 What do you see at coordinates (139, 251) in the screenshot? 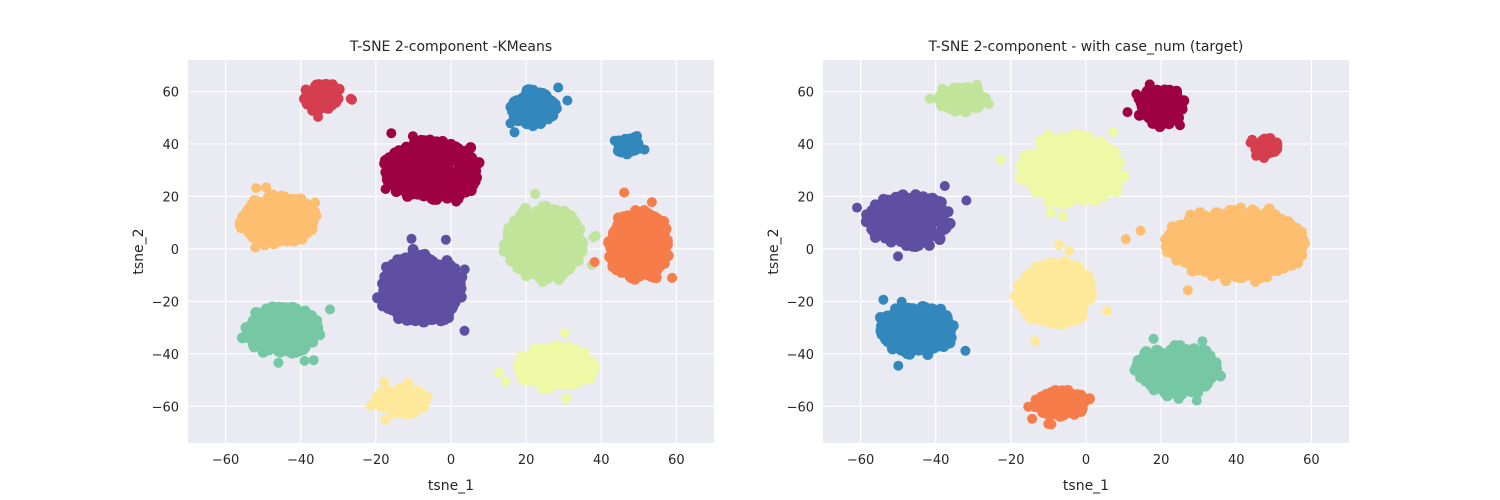
I see `y-axis-label: tsne_2` at bounding box center [139, 251].